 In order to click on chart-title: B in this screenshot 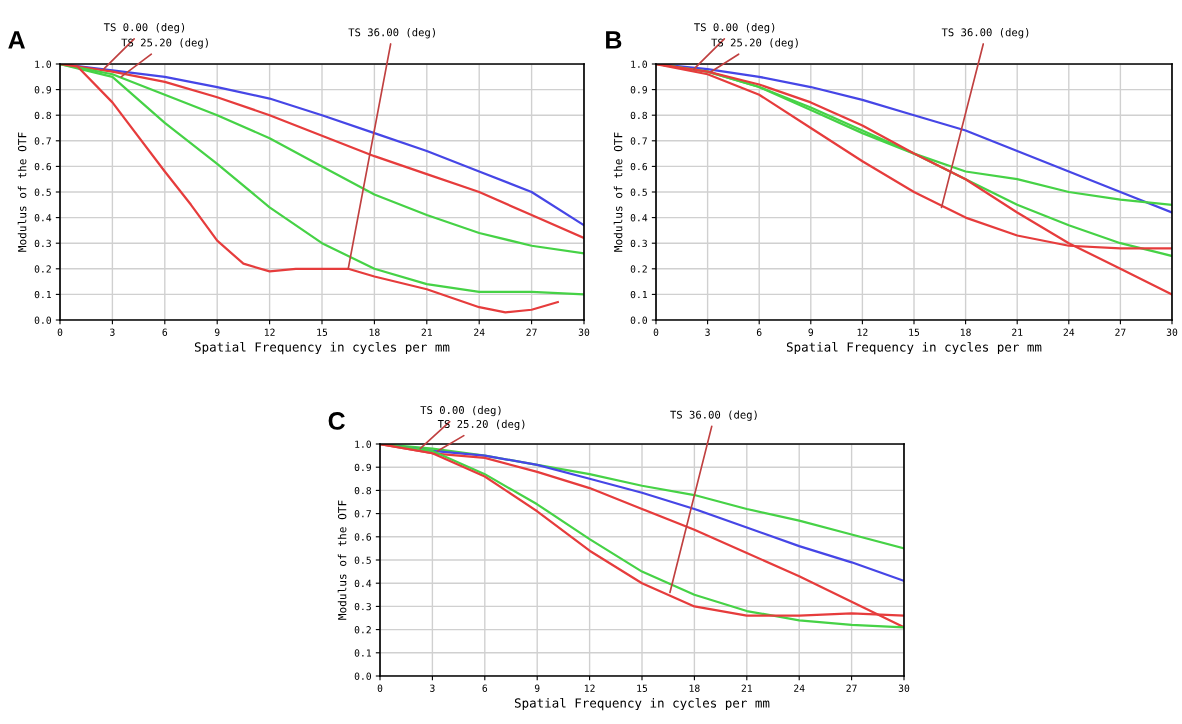, I will do `click(614, 40)`.